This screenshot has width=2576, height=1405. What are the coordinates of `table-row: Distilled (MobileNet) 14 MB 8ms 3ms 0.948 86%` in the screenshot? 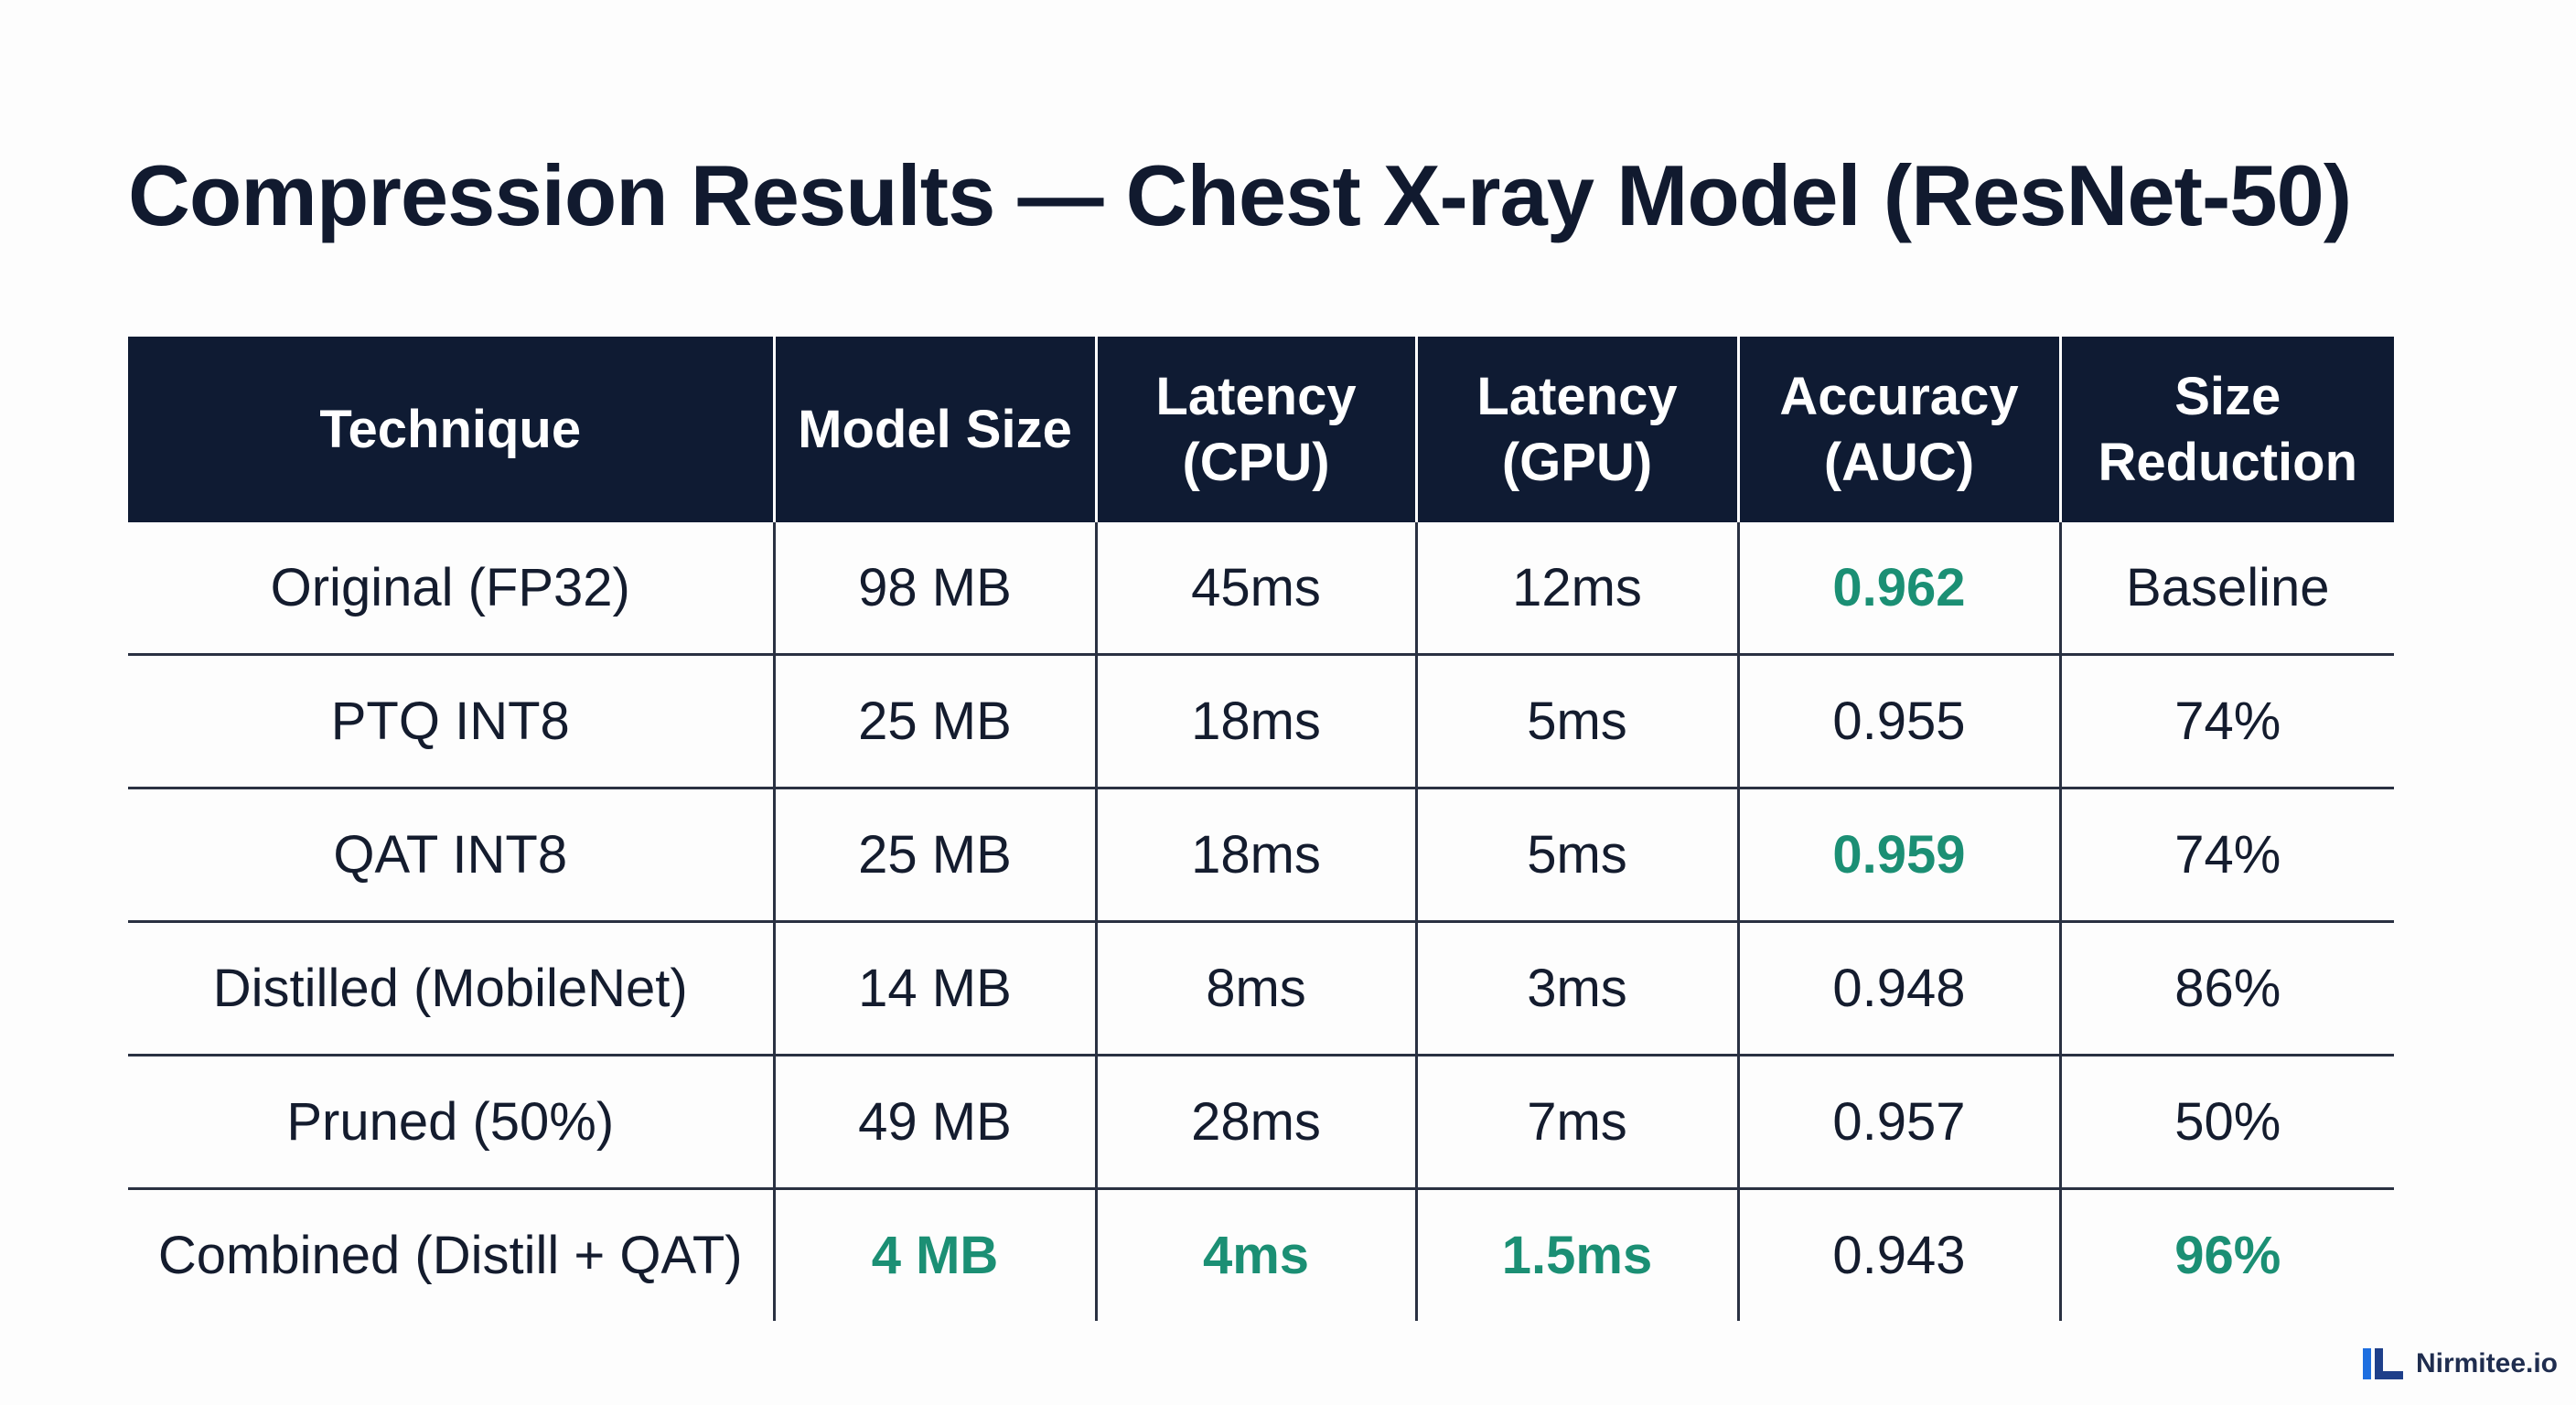 It's located at (1261, 988).